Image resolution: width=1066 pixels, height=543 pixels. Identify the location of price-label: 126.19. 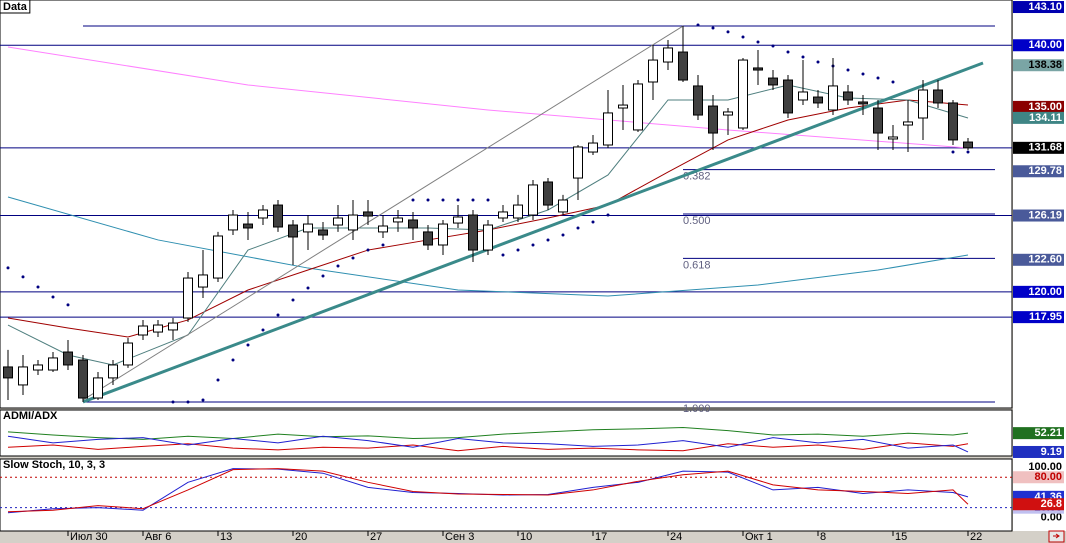
(1045, 215).